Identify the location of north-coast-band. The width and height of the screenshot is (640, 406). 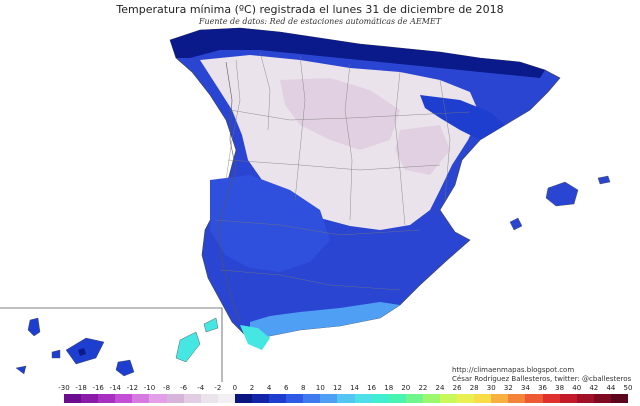
(357, 53).